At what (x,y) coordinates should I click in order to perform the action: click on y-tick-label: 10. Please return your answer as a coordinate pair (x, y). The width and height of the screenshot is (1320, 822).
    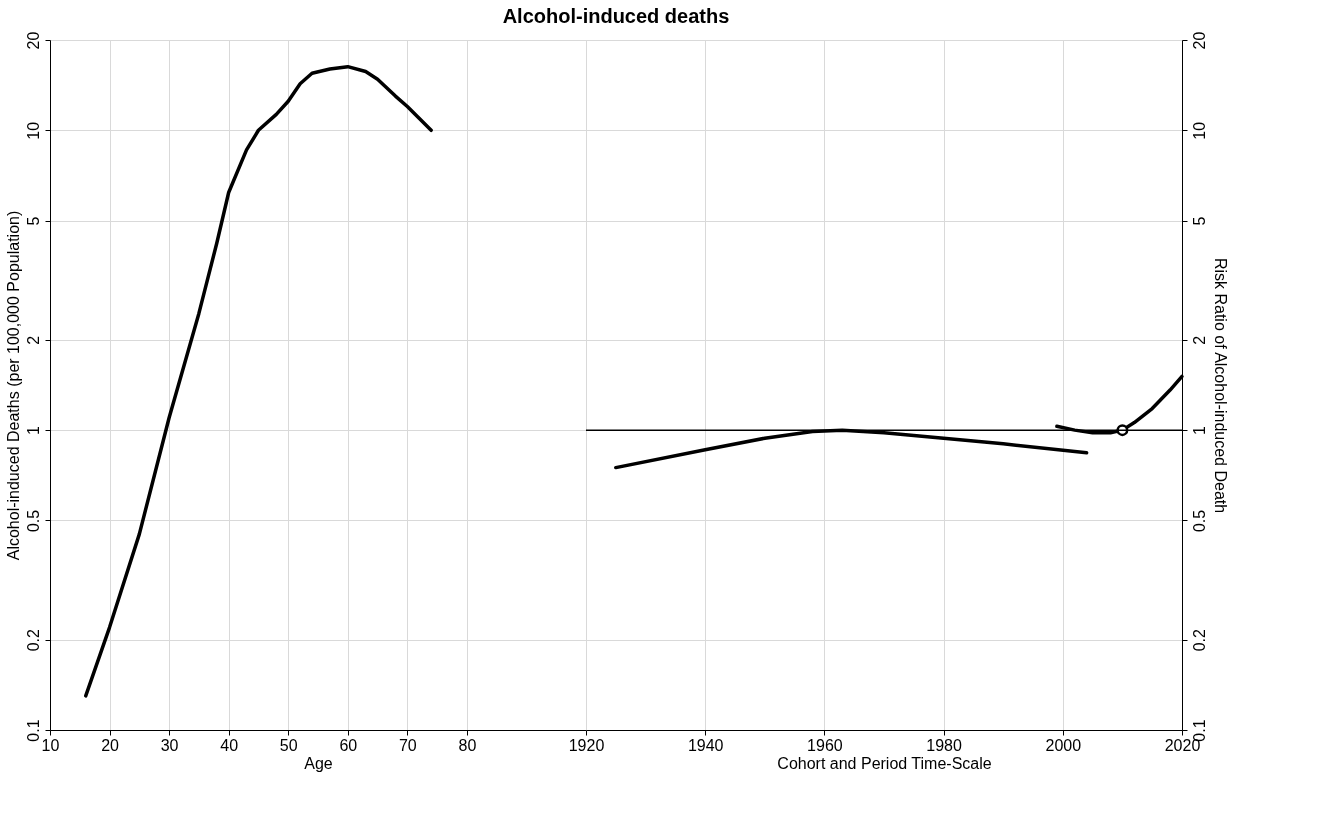
    Looking at the image, I should click on (33, 130).